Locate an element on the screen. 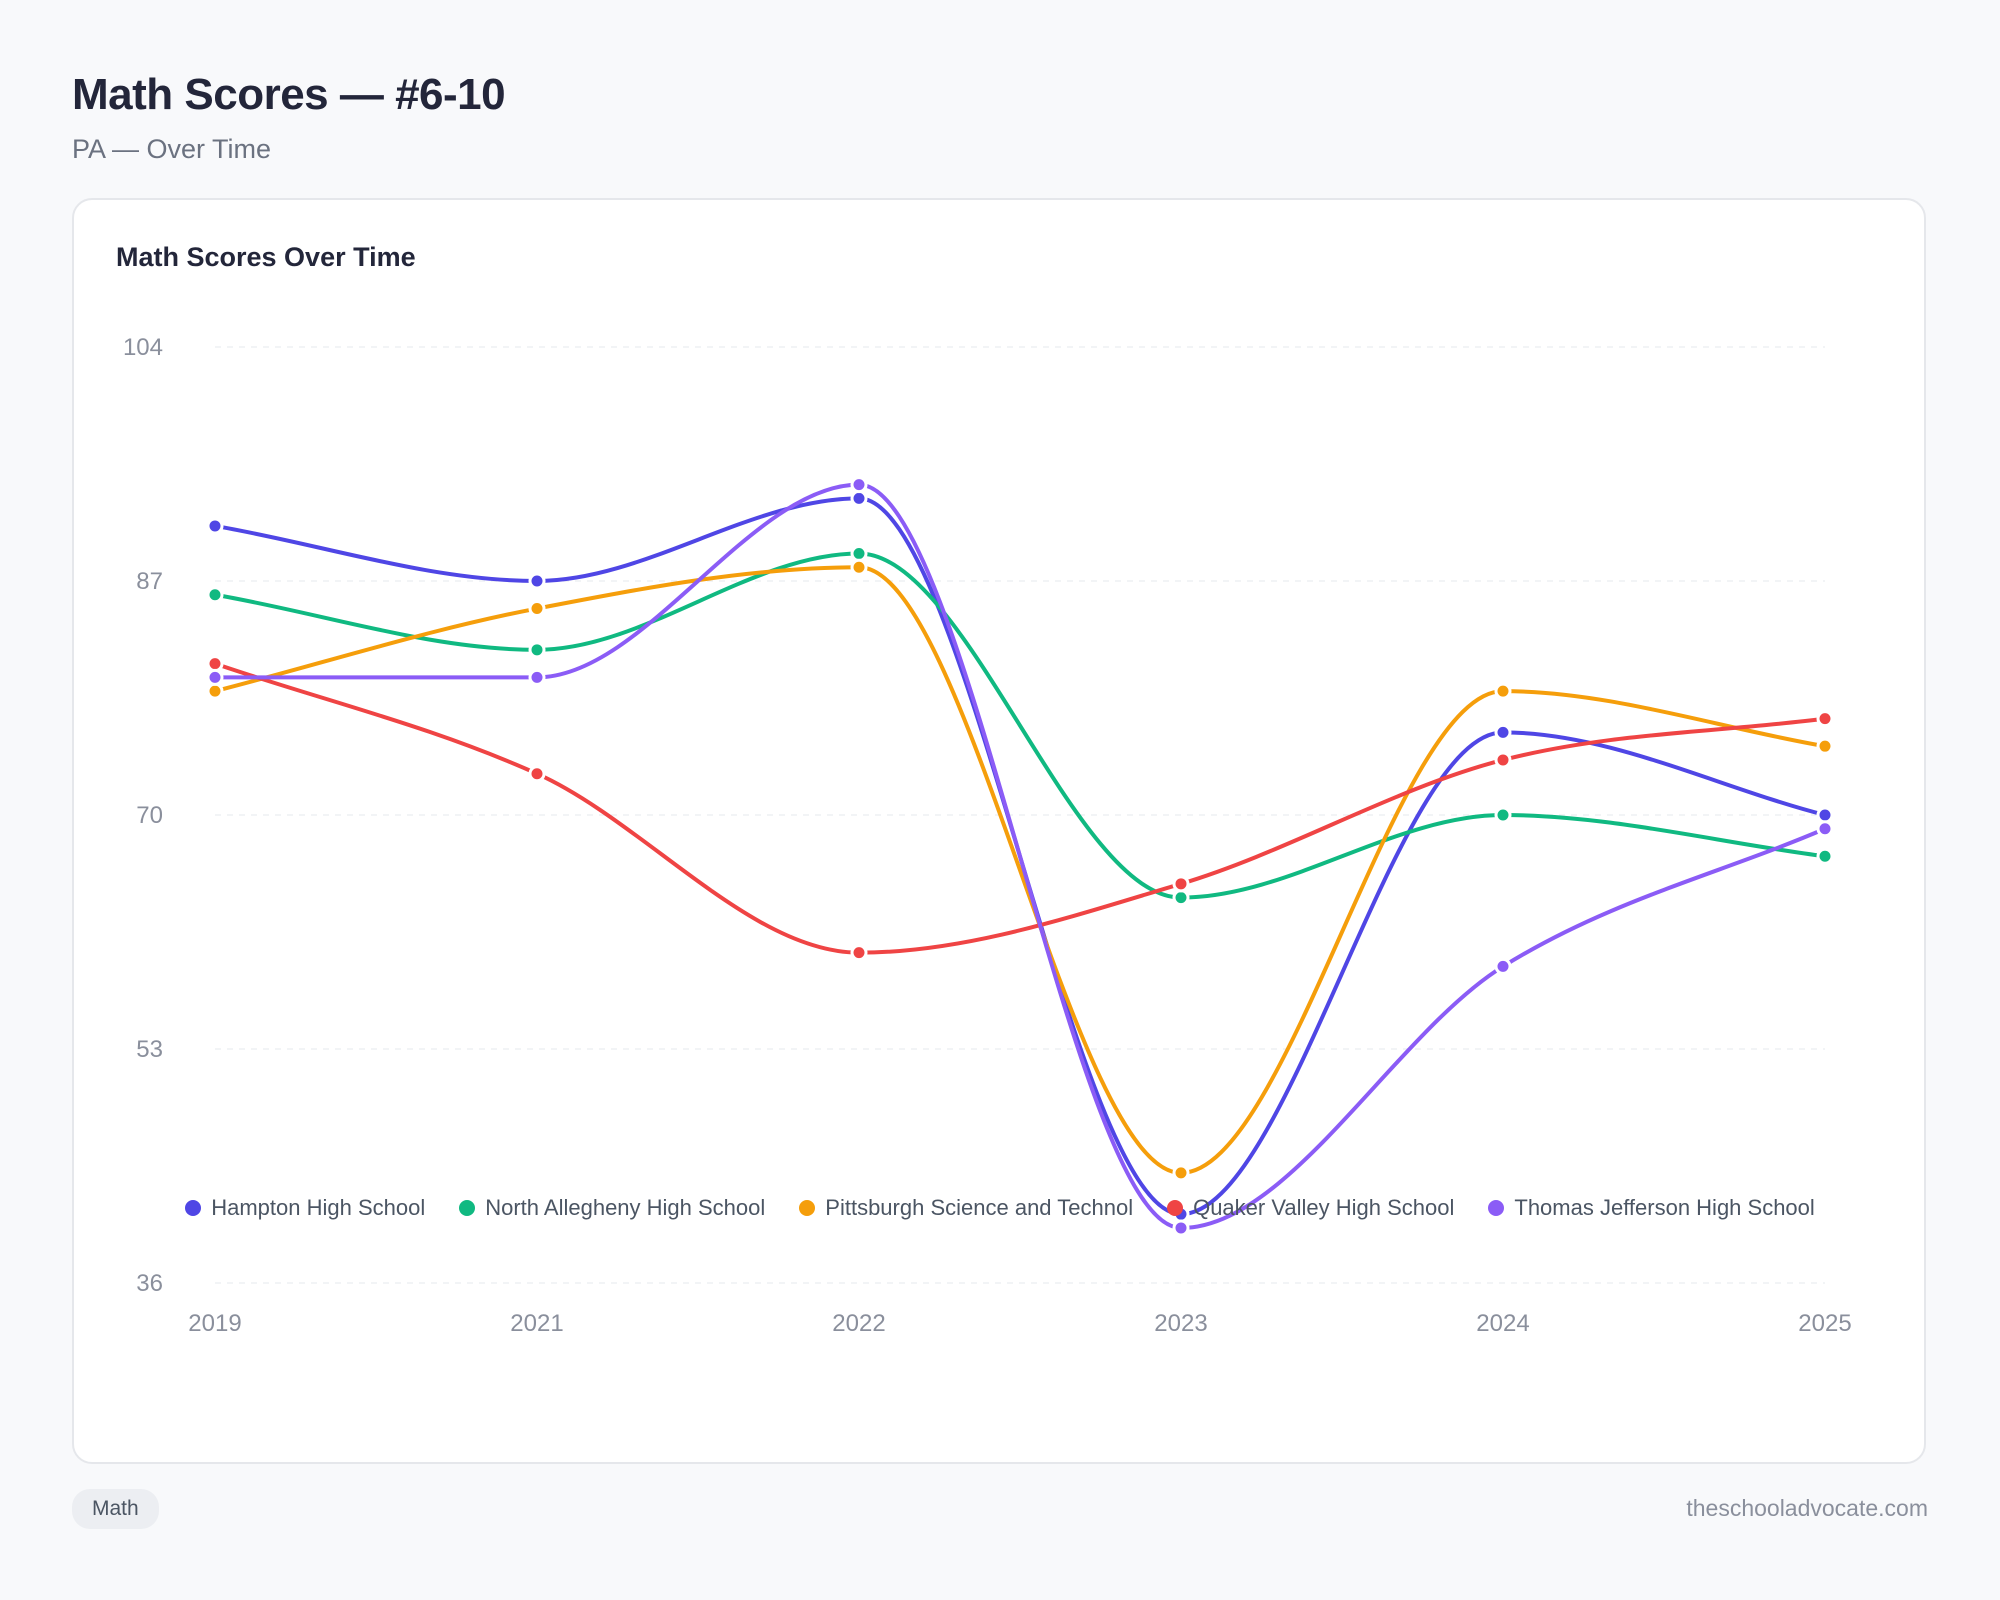 This screenshot has width=2000, height=1600. x-tick-label: 2024 is located at coordinates (1502, 1323).